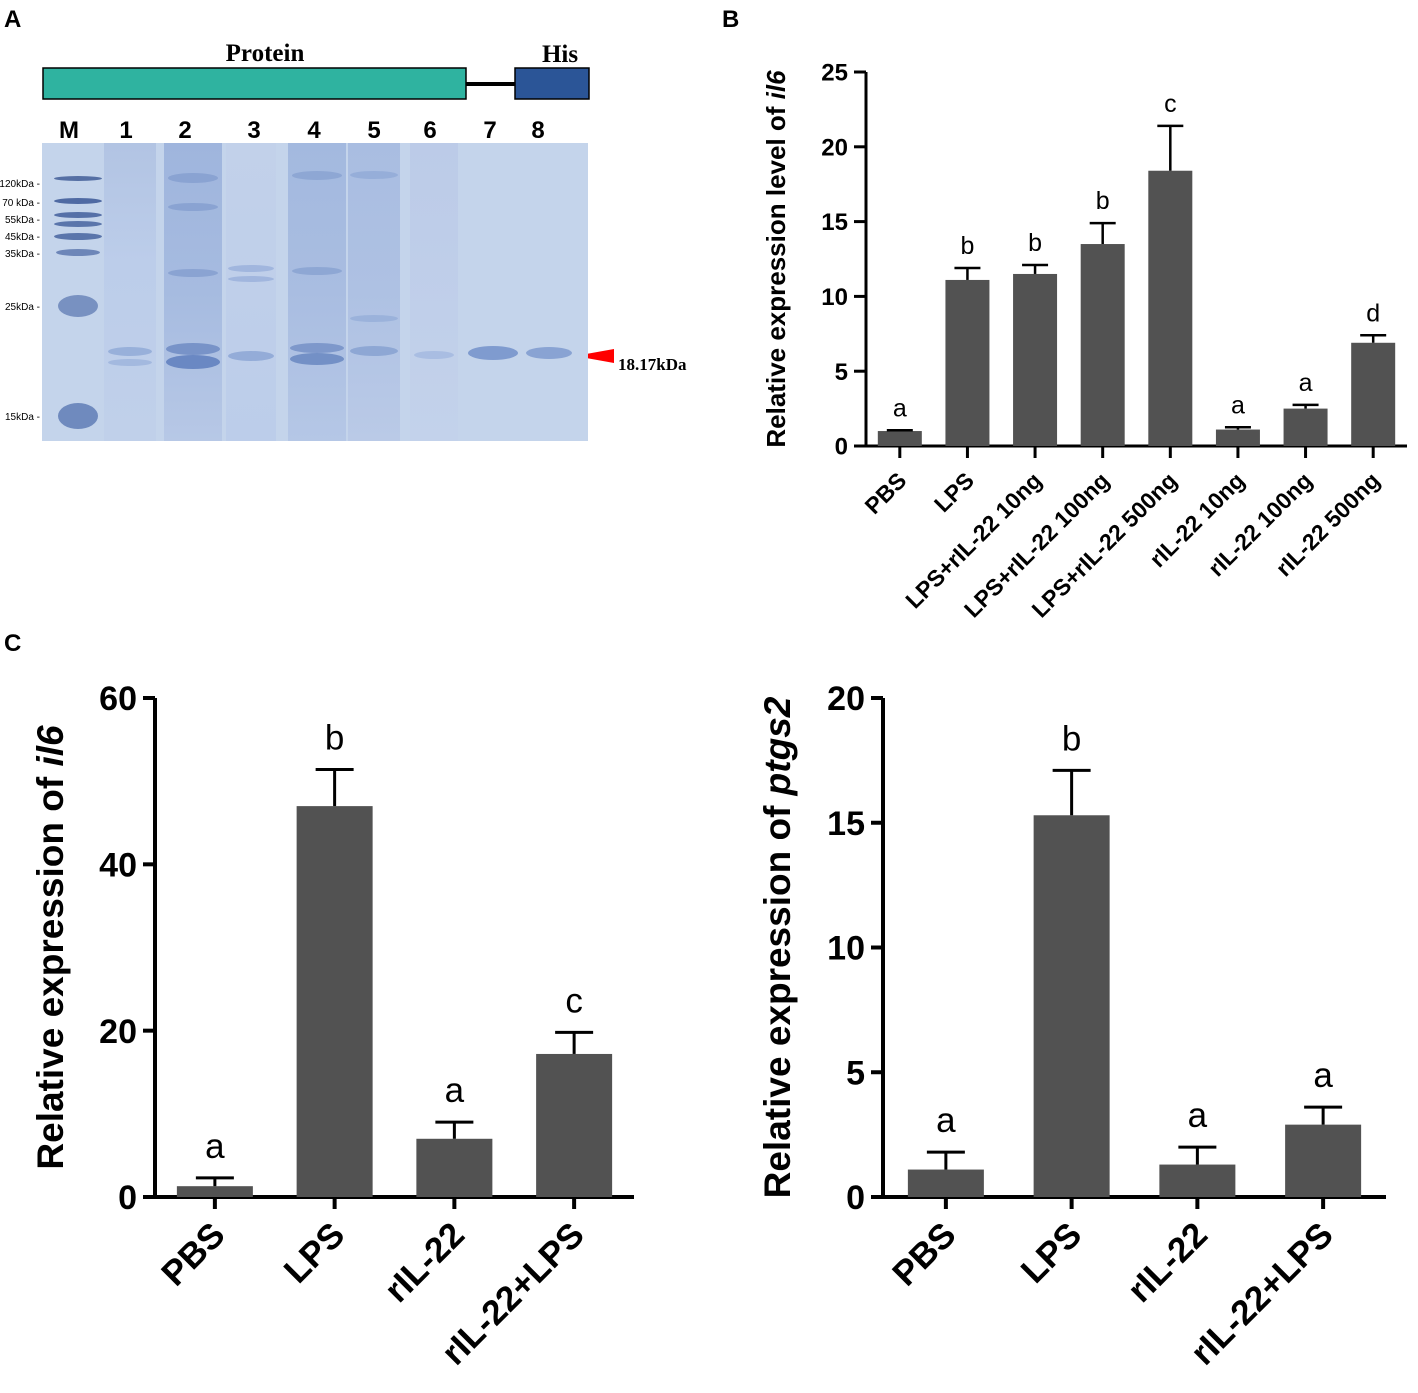 This screenshot has height=1393, width=1418. What do you see at coordinates (265, 53) in the screenshot?
I see `protein-label: Protein` at bounding box center [265, 53].